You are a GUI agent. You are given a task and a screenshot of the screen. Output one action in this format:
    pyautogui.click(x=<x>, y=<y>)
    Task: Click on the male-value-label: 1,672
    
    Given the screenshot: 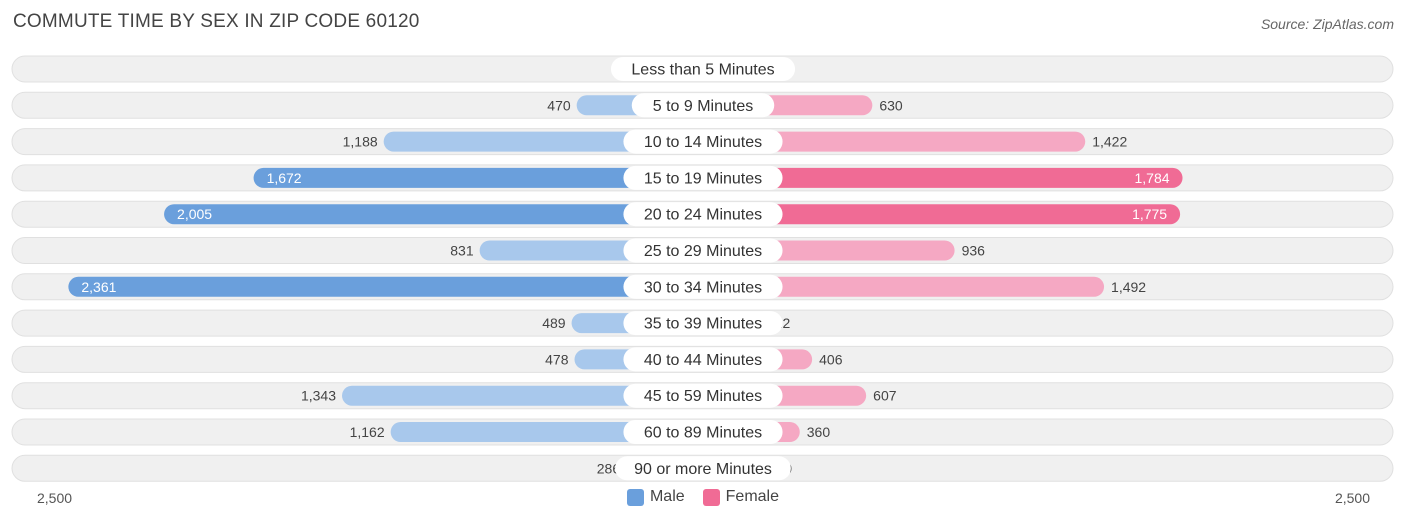 What is the action you would take?
    pyautogui.click(x=284, y=178)
    